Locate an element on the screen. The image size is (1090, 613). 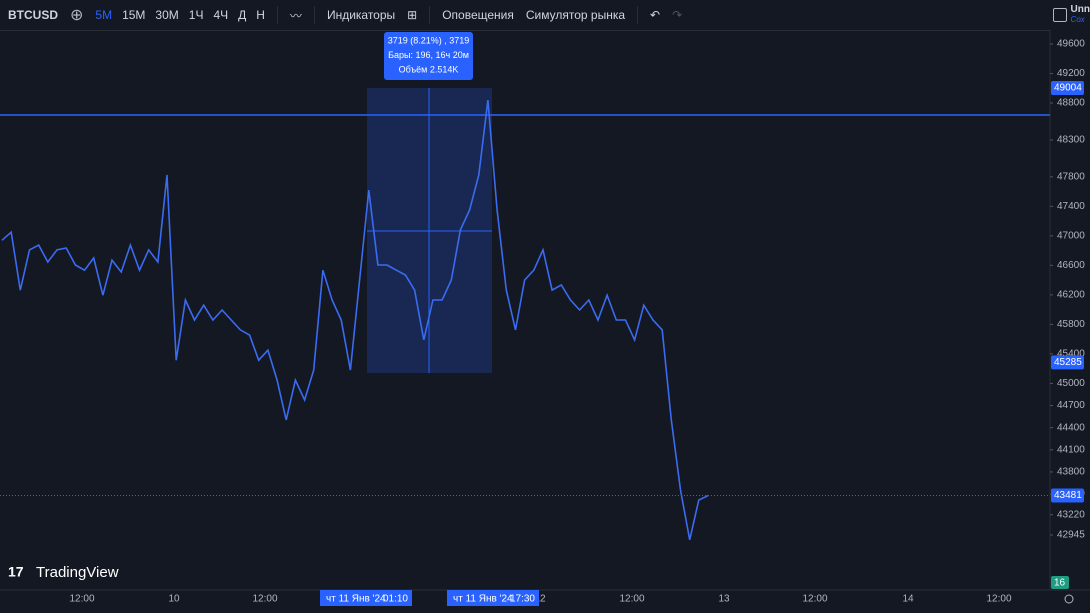
undo: ↶ is located at coordinates (655, 15).